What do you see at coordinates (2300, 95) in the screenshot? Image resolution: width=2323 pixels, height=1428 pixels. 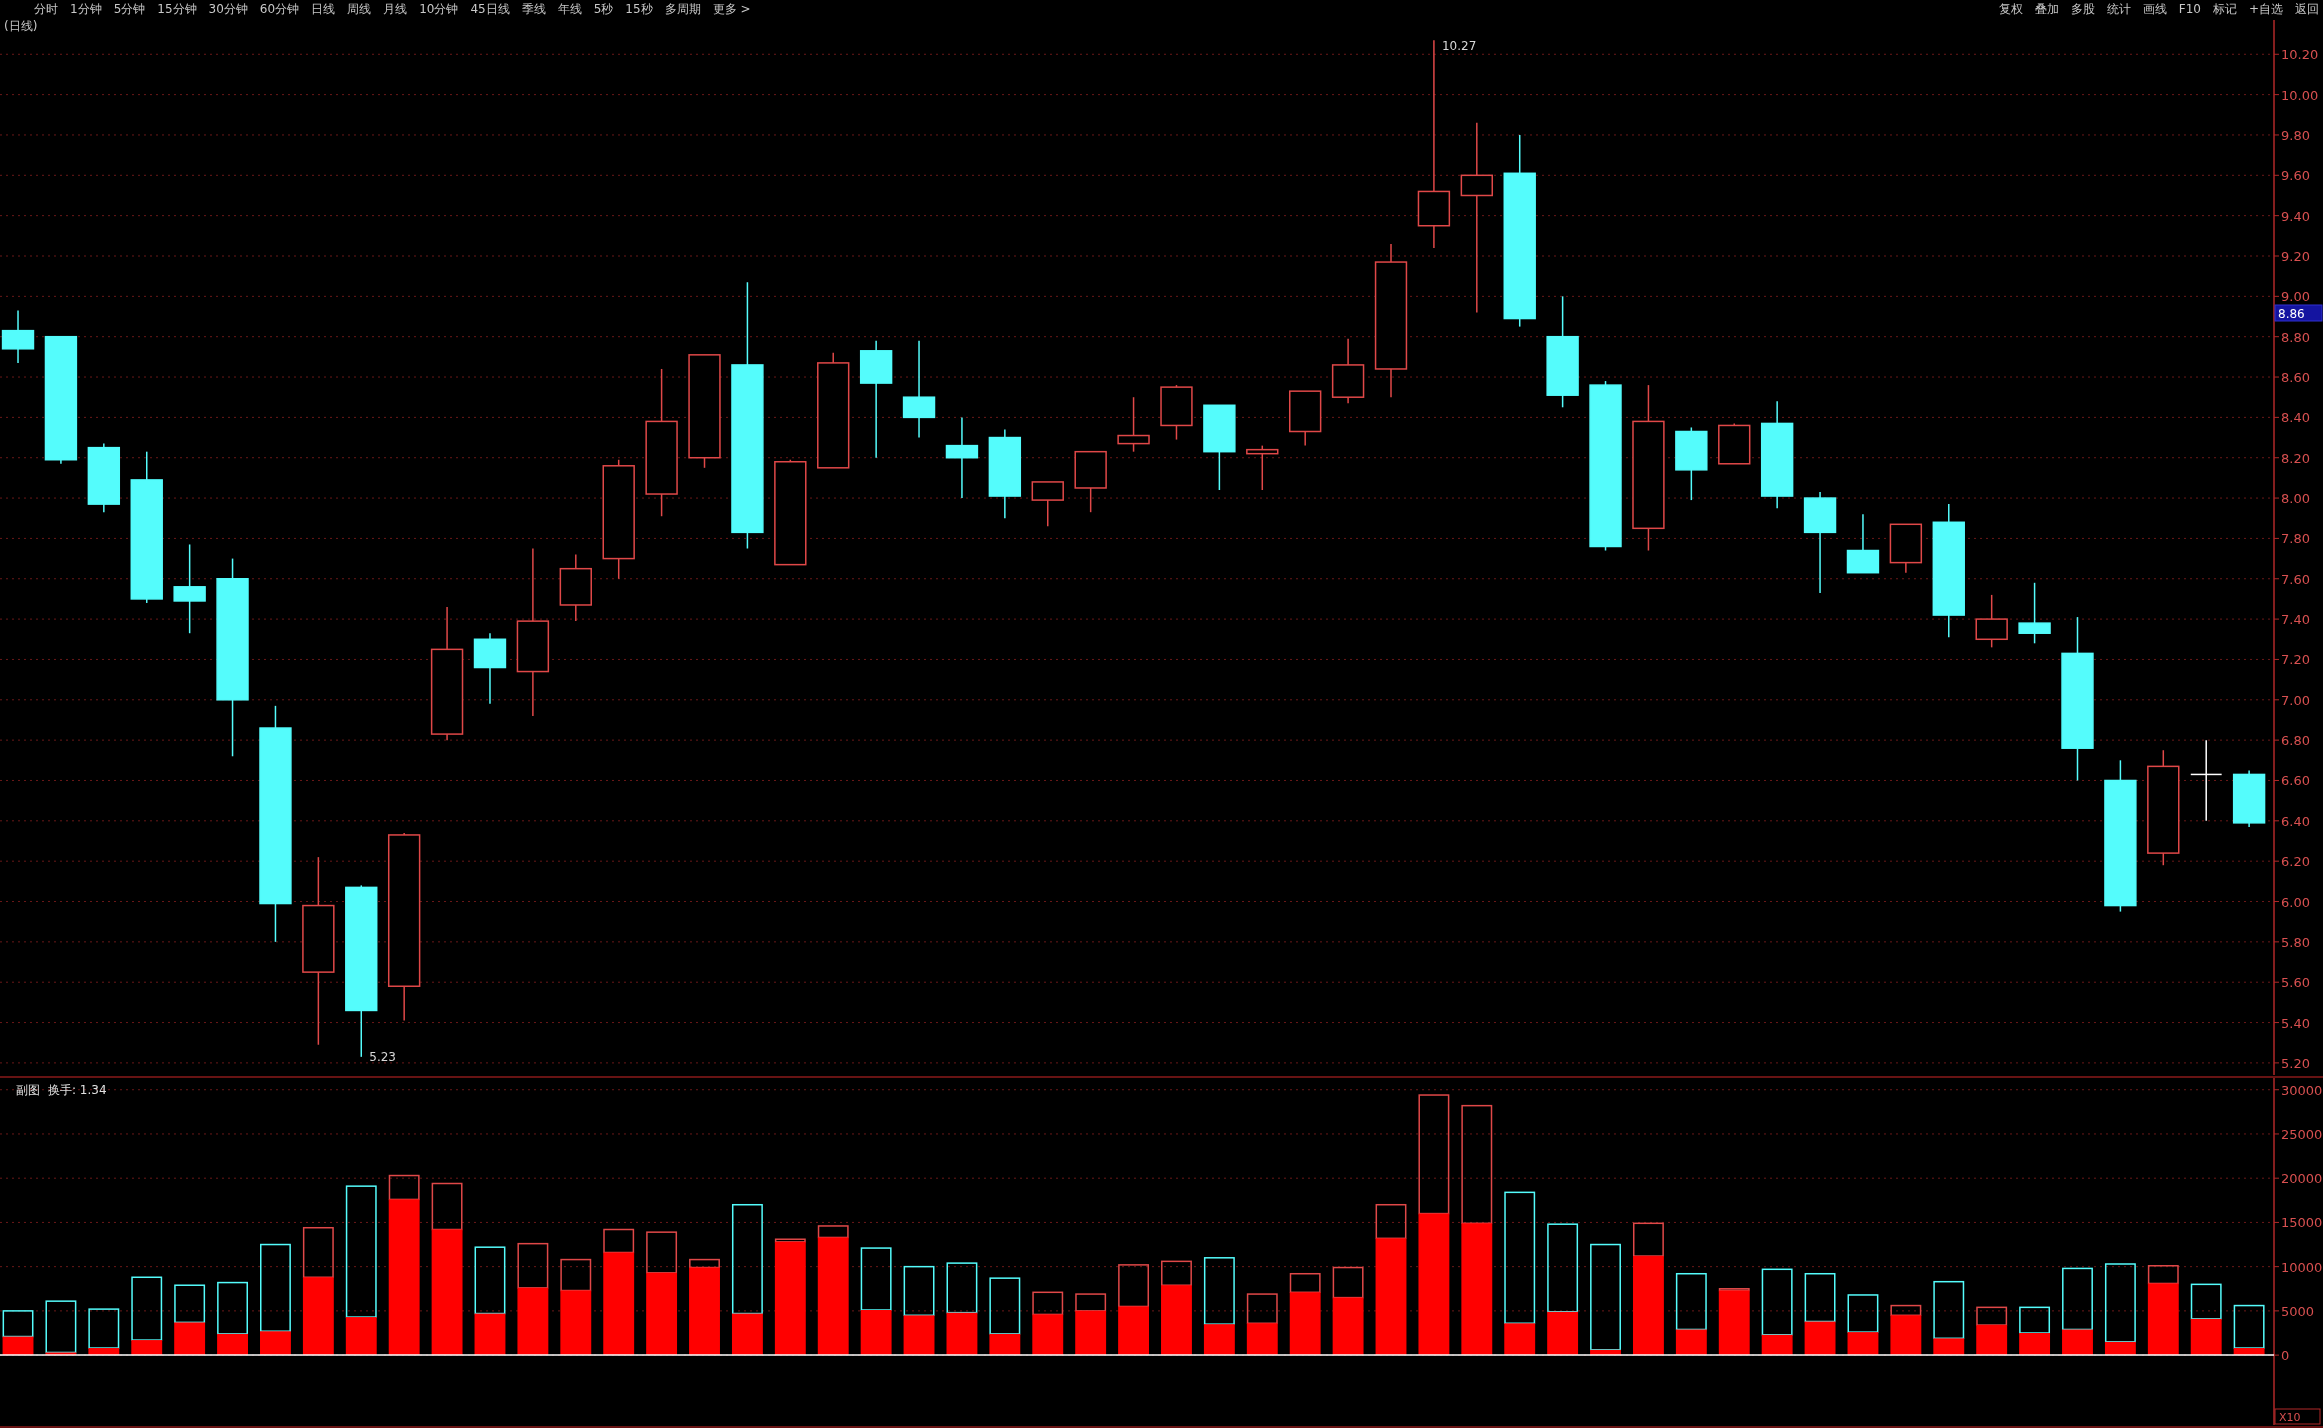 I see `y-tick-label: 10.00` at bounding box center [2300, 95].